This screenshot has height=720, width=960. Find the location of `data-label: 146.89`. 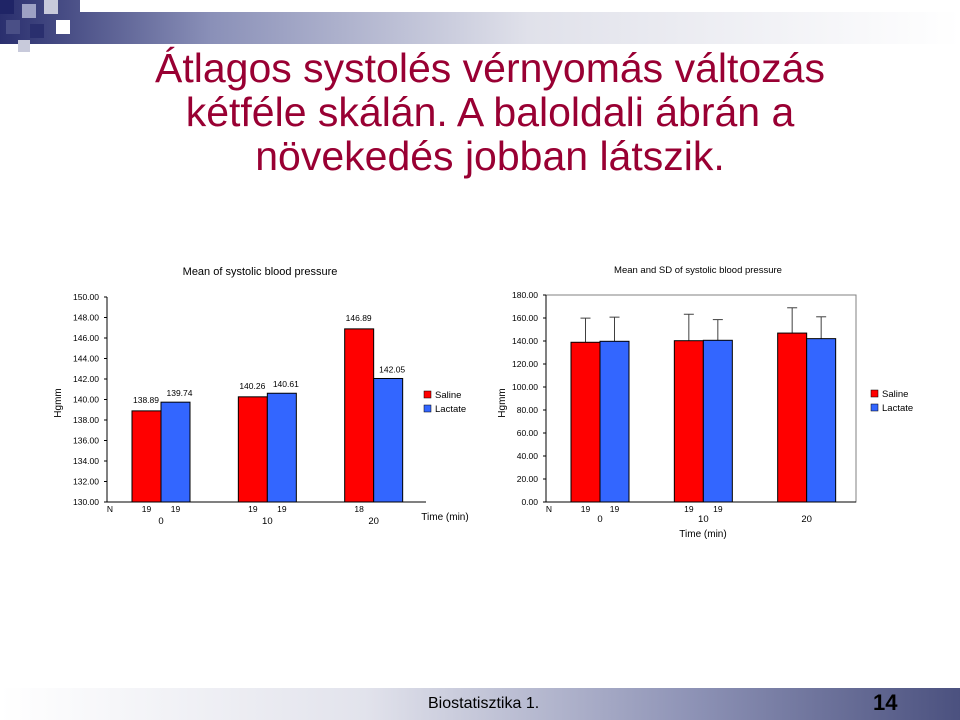

data-label: 146.89 is located at coordinates (359, 318).